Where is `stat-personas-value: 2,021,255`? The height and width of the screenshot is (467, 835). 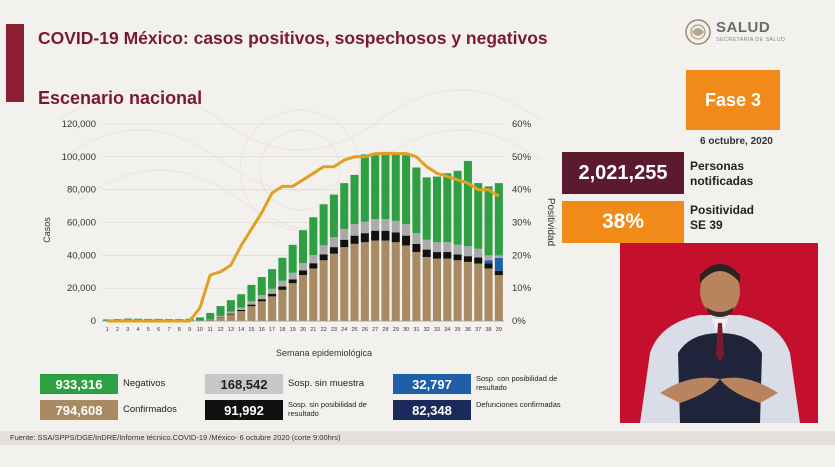 stat-personas-value: 2,021,255 is located at coordinates (623, 173).